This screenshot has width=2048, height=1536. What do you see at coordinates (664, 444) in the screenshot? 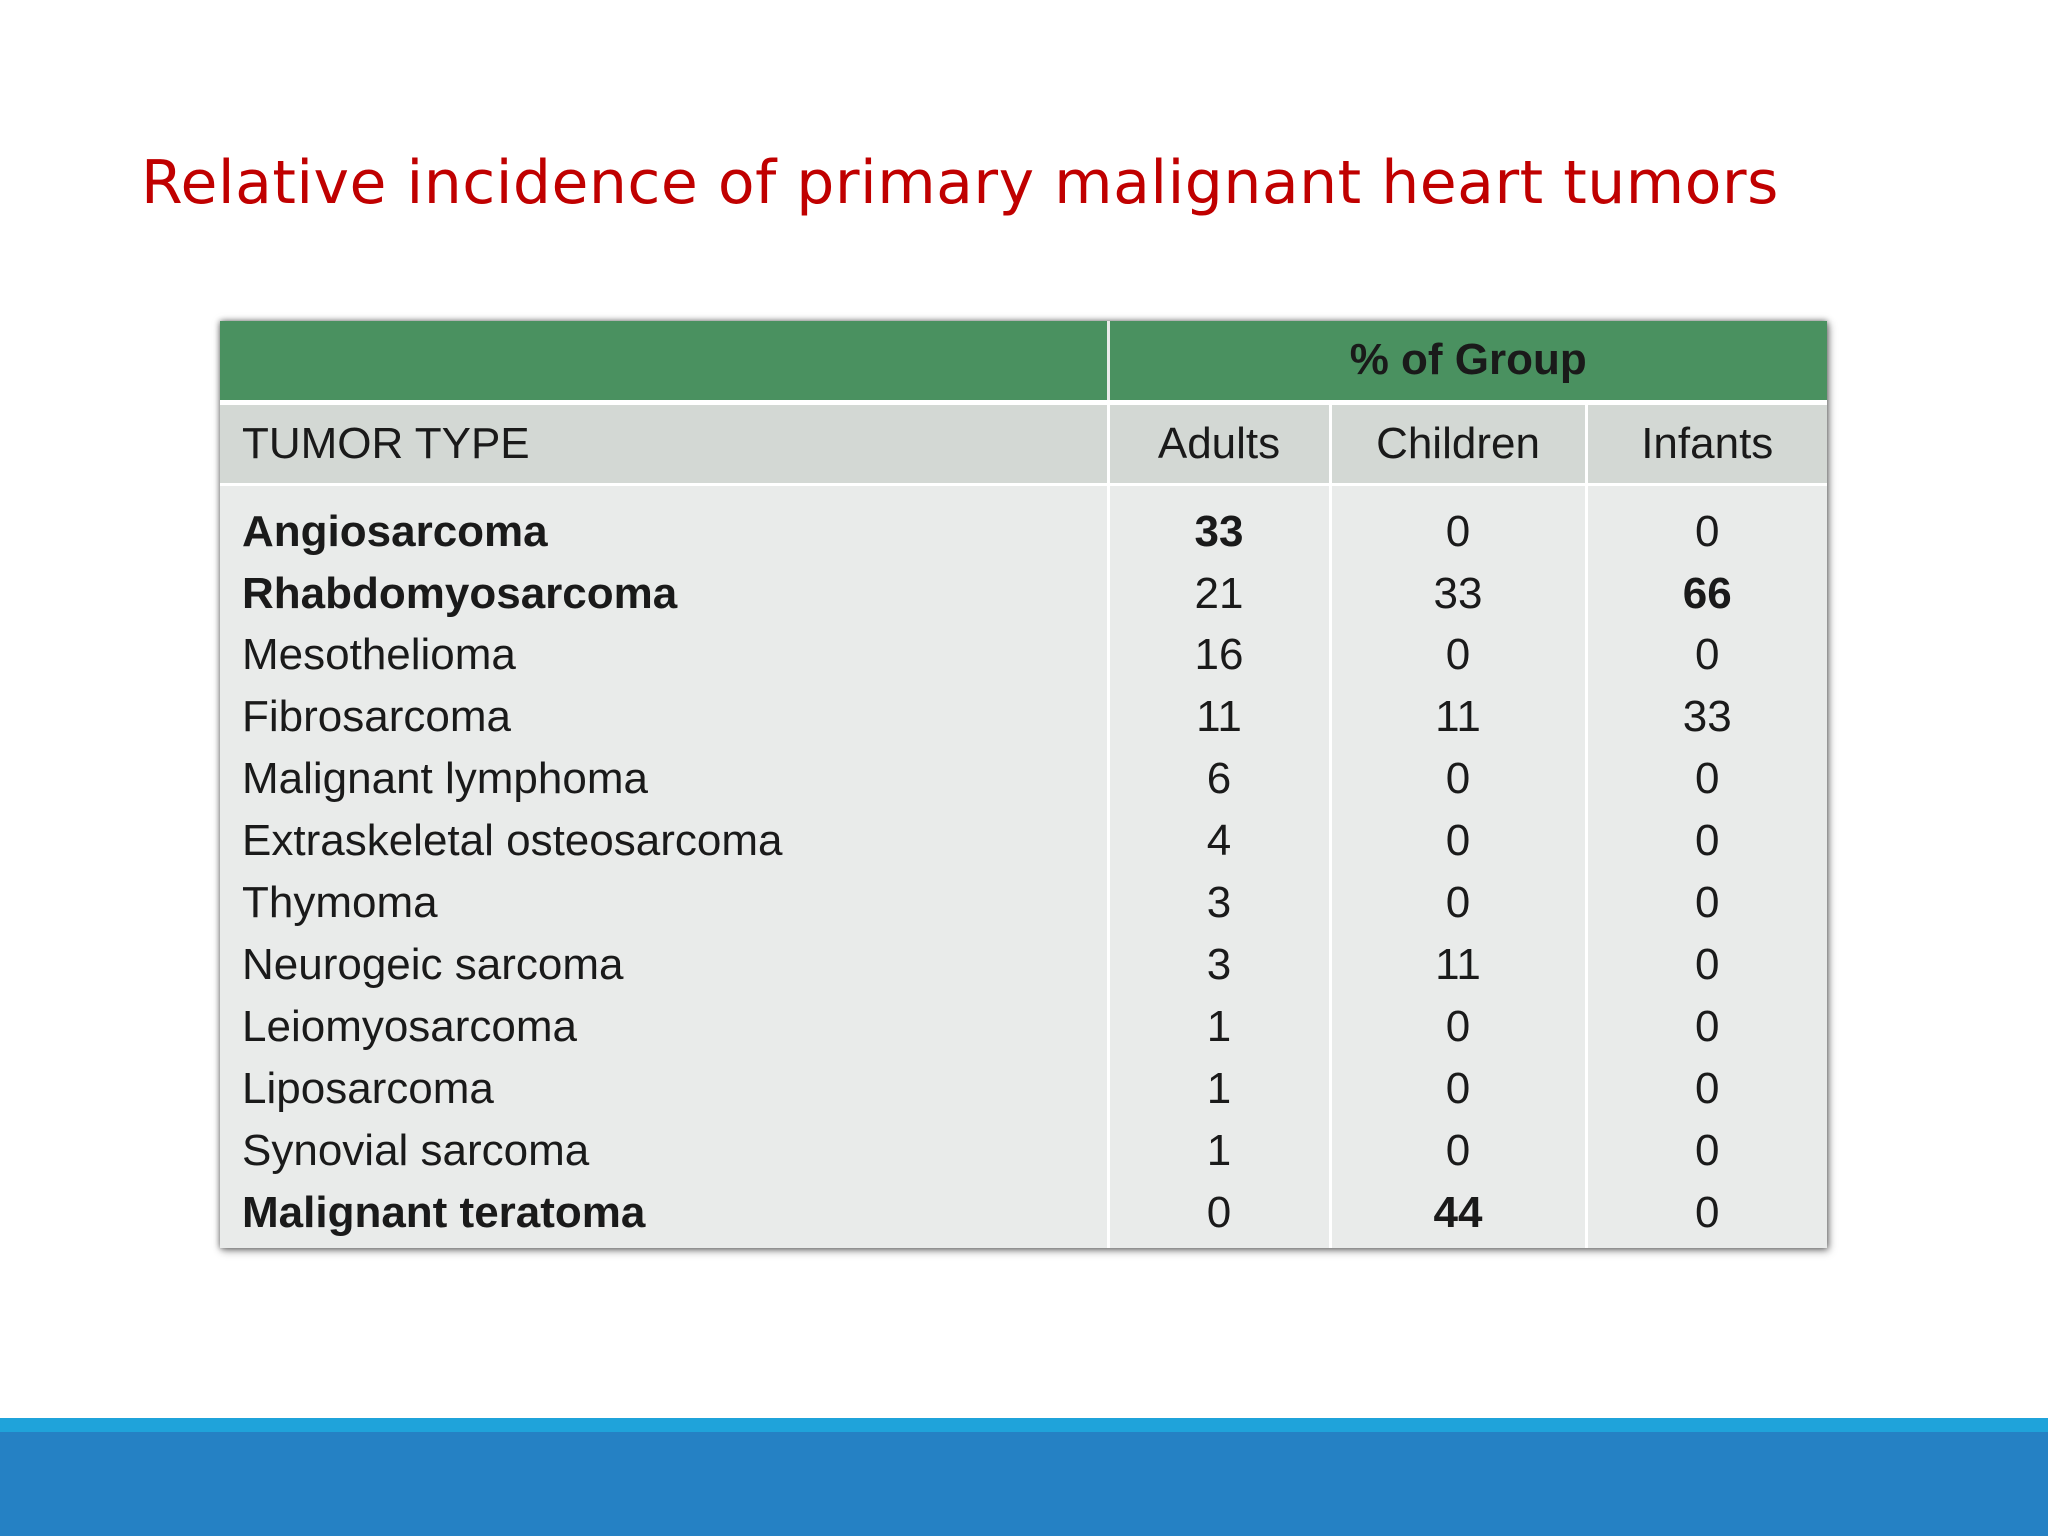
I see `column-header-tumor-type: TUMOR TYPE` at bounding box center [664, 444].